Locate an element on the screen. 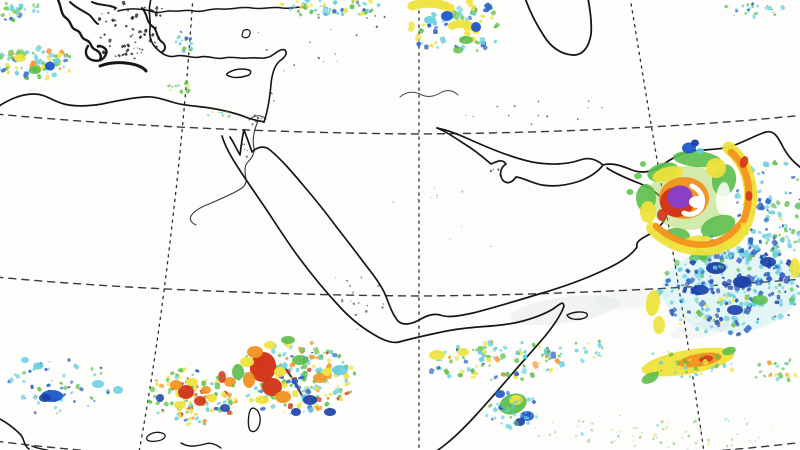 The image size is (800, 450). haze-arabian-sea is located at coordinates (700, 330).